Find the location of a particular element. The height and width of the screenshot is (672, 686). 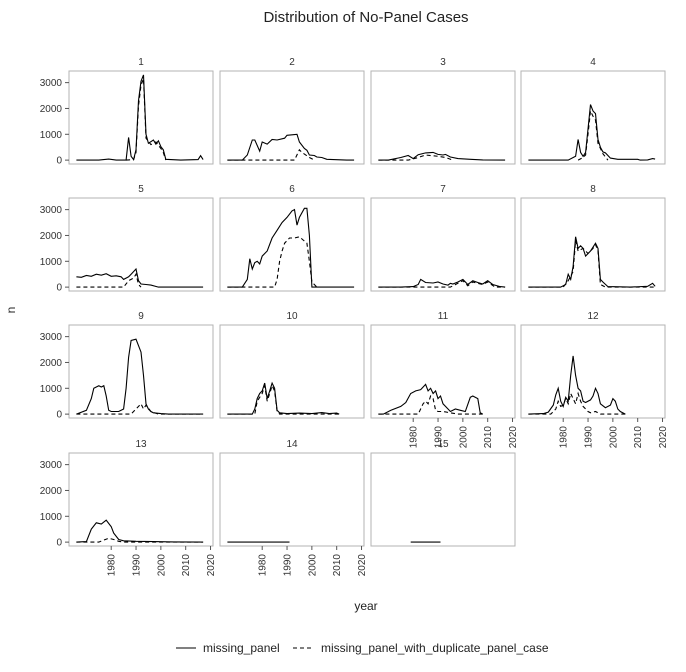

panel-6: 6 is located at coordinates (292, 238).